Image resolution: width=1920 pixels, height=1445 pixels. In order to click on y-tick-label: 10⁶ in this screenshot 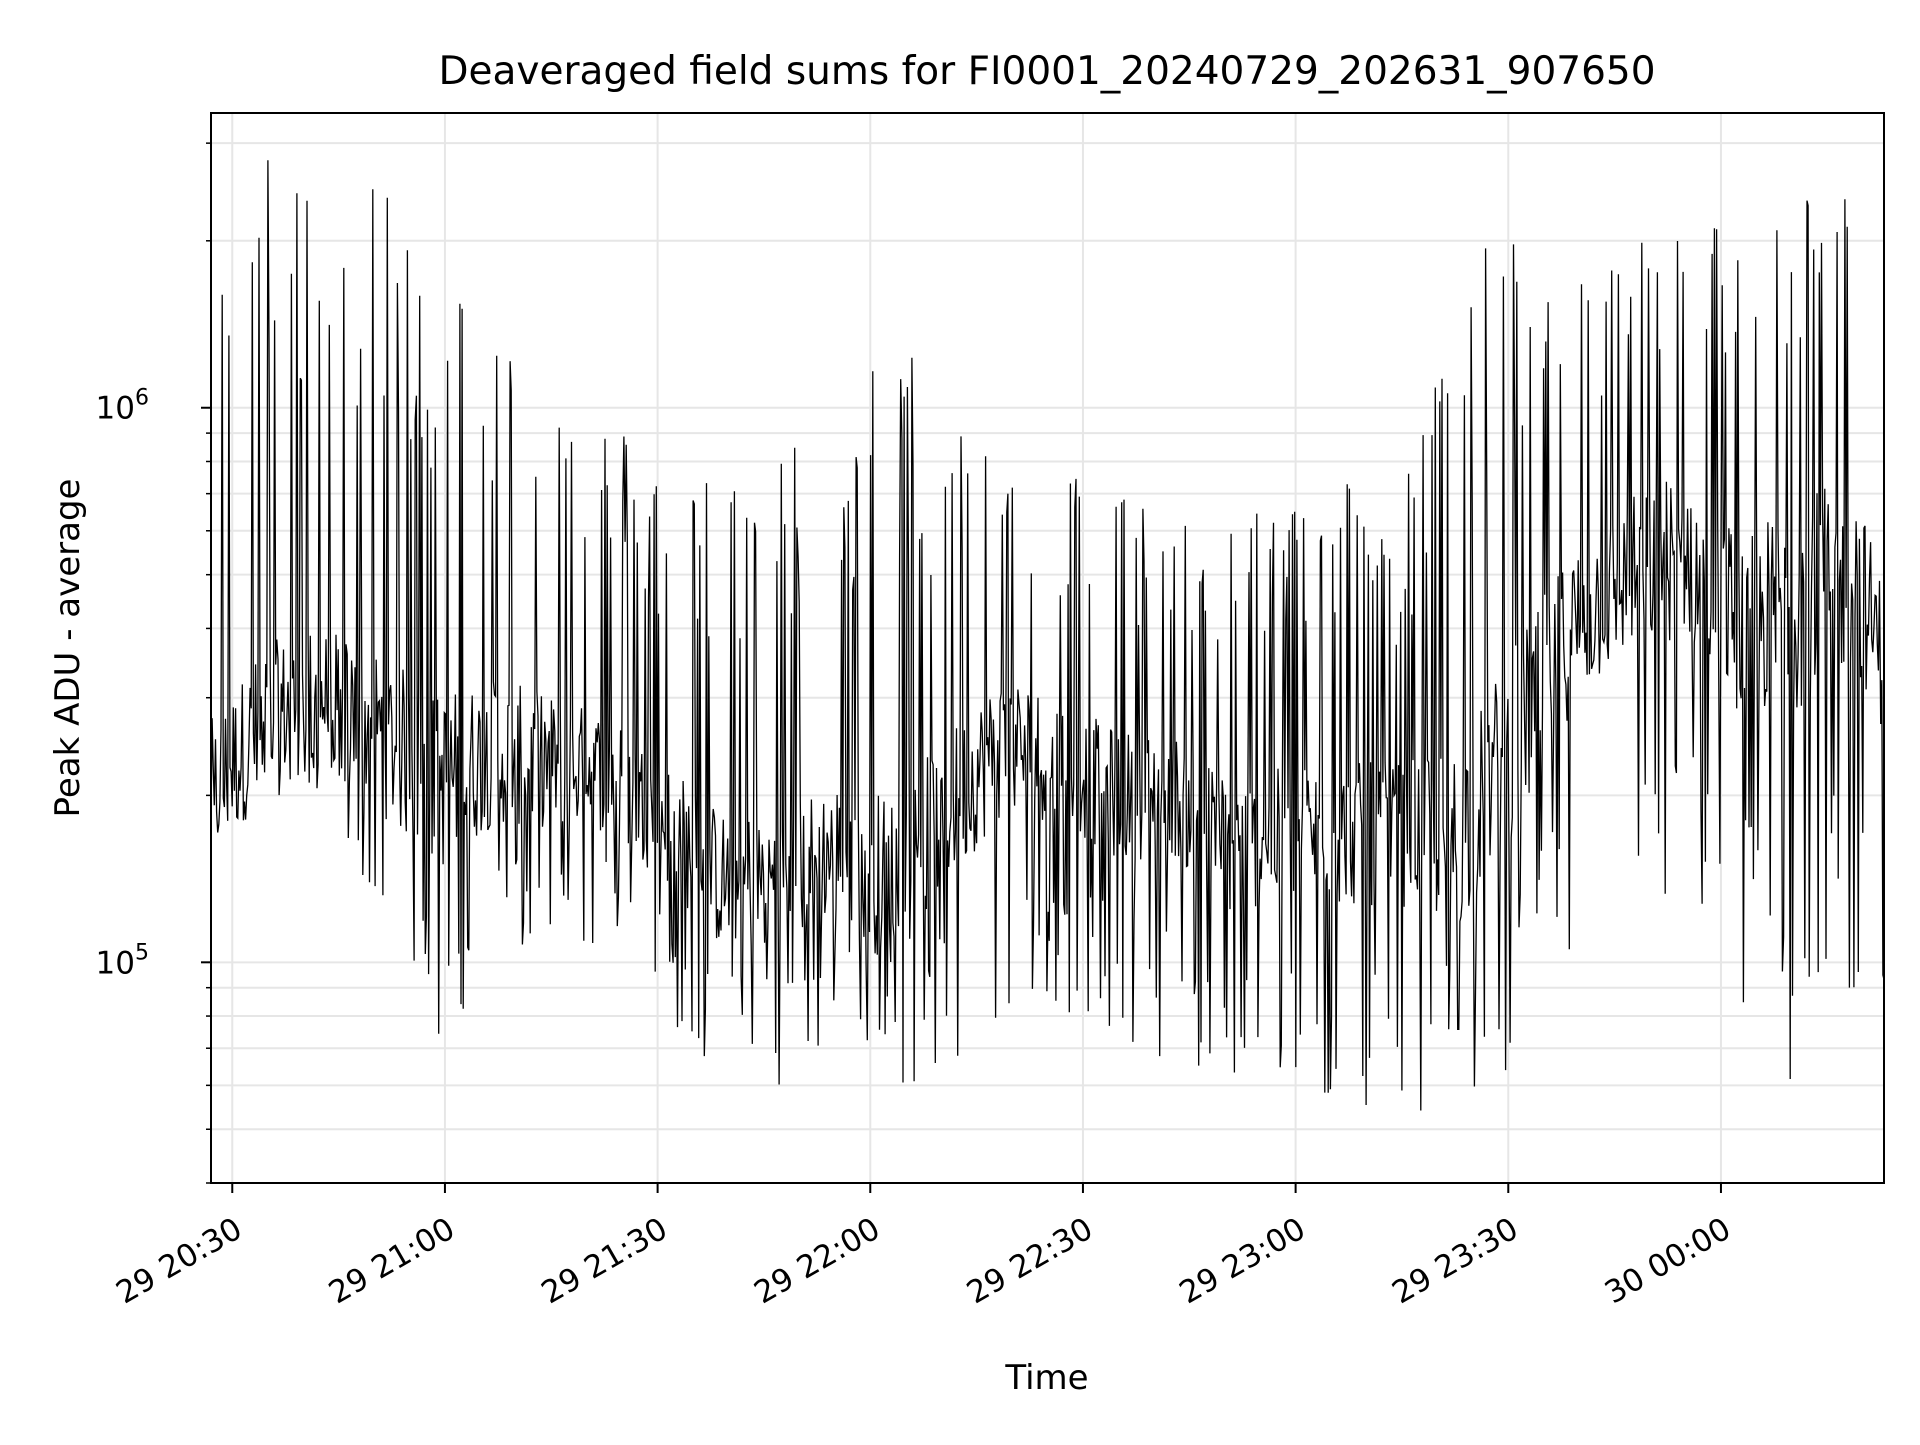, I will do `click(122, 406)`.